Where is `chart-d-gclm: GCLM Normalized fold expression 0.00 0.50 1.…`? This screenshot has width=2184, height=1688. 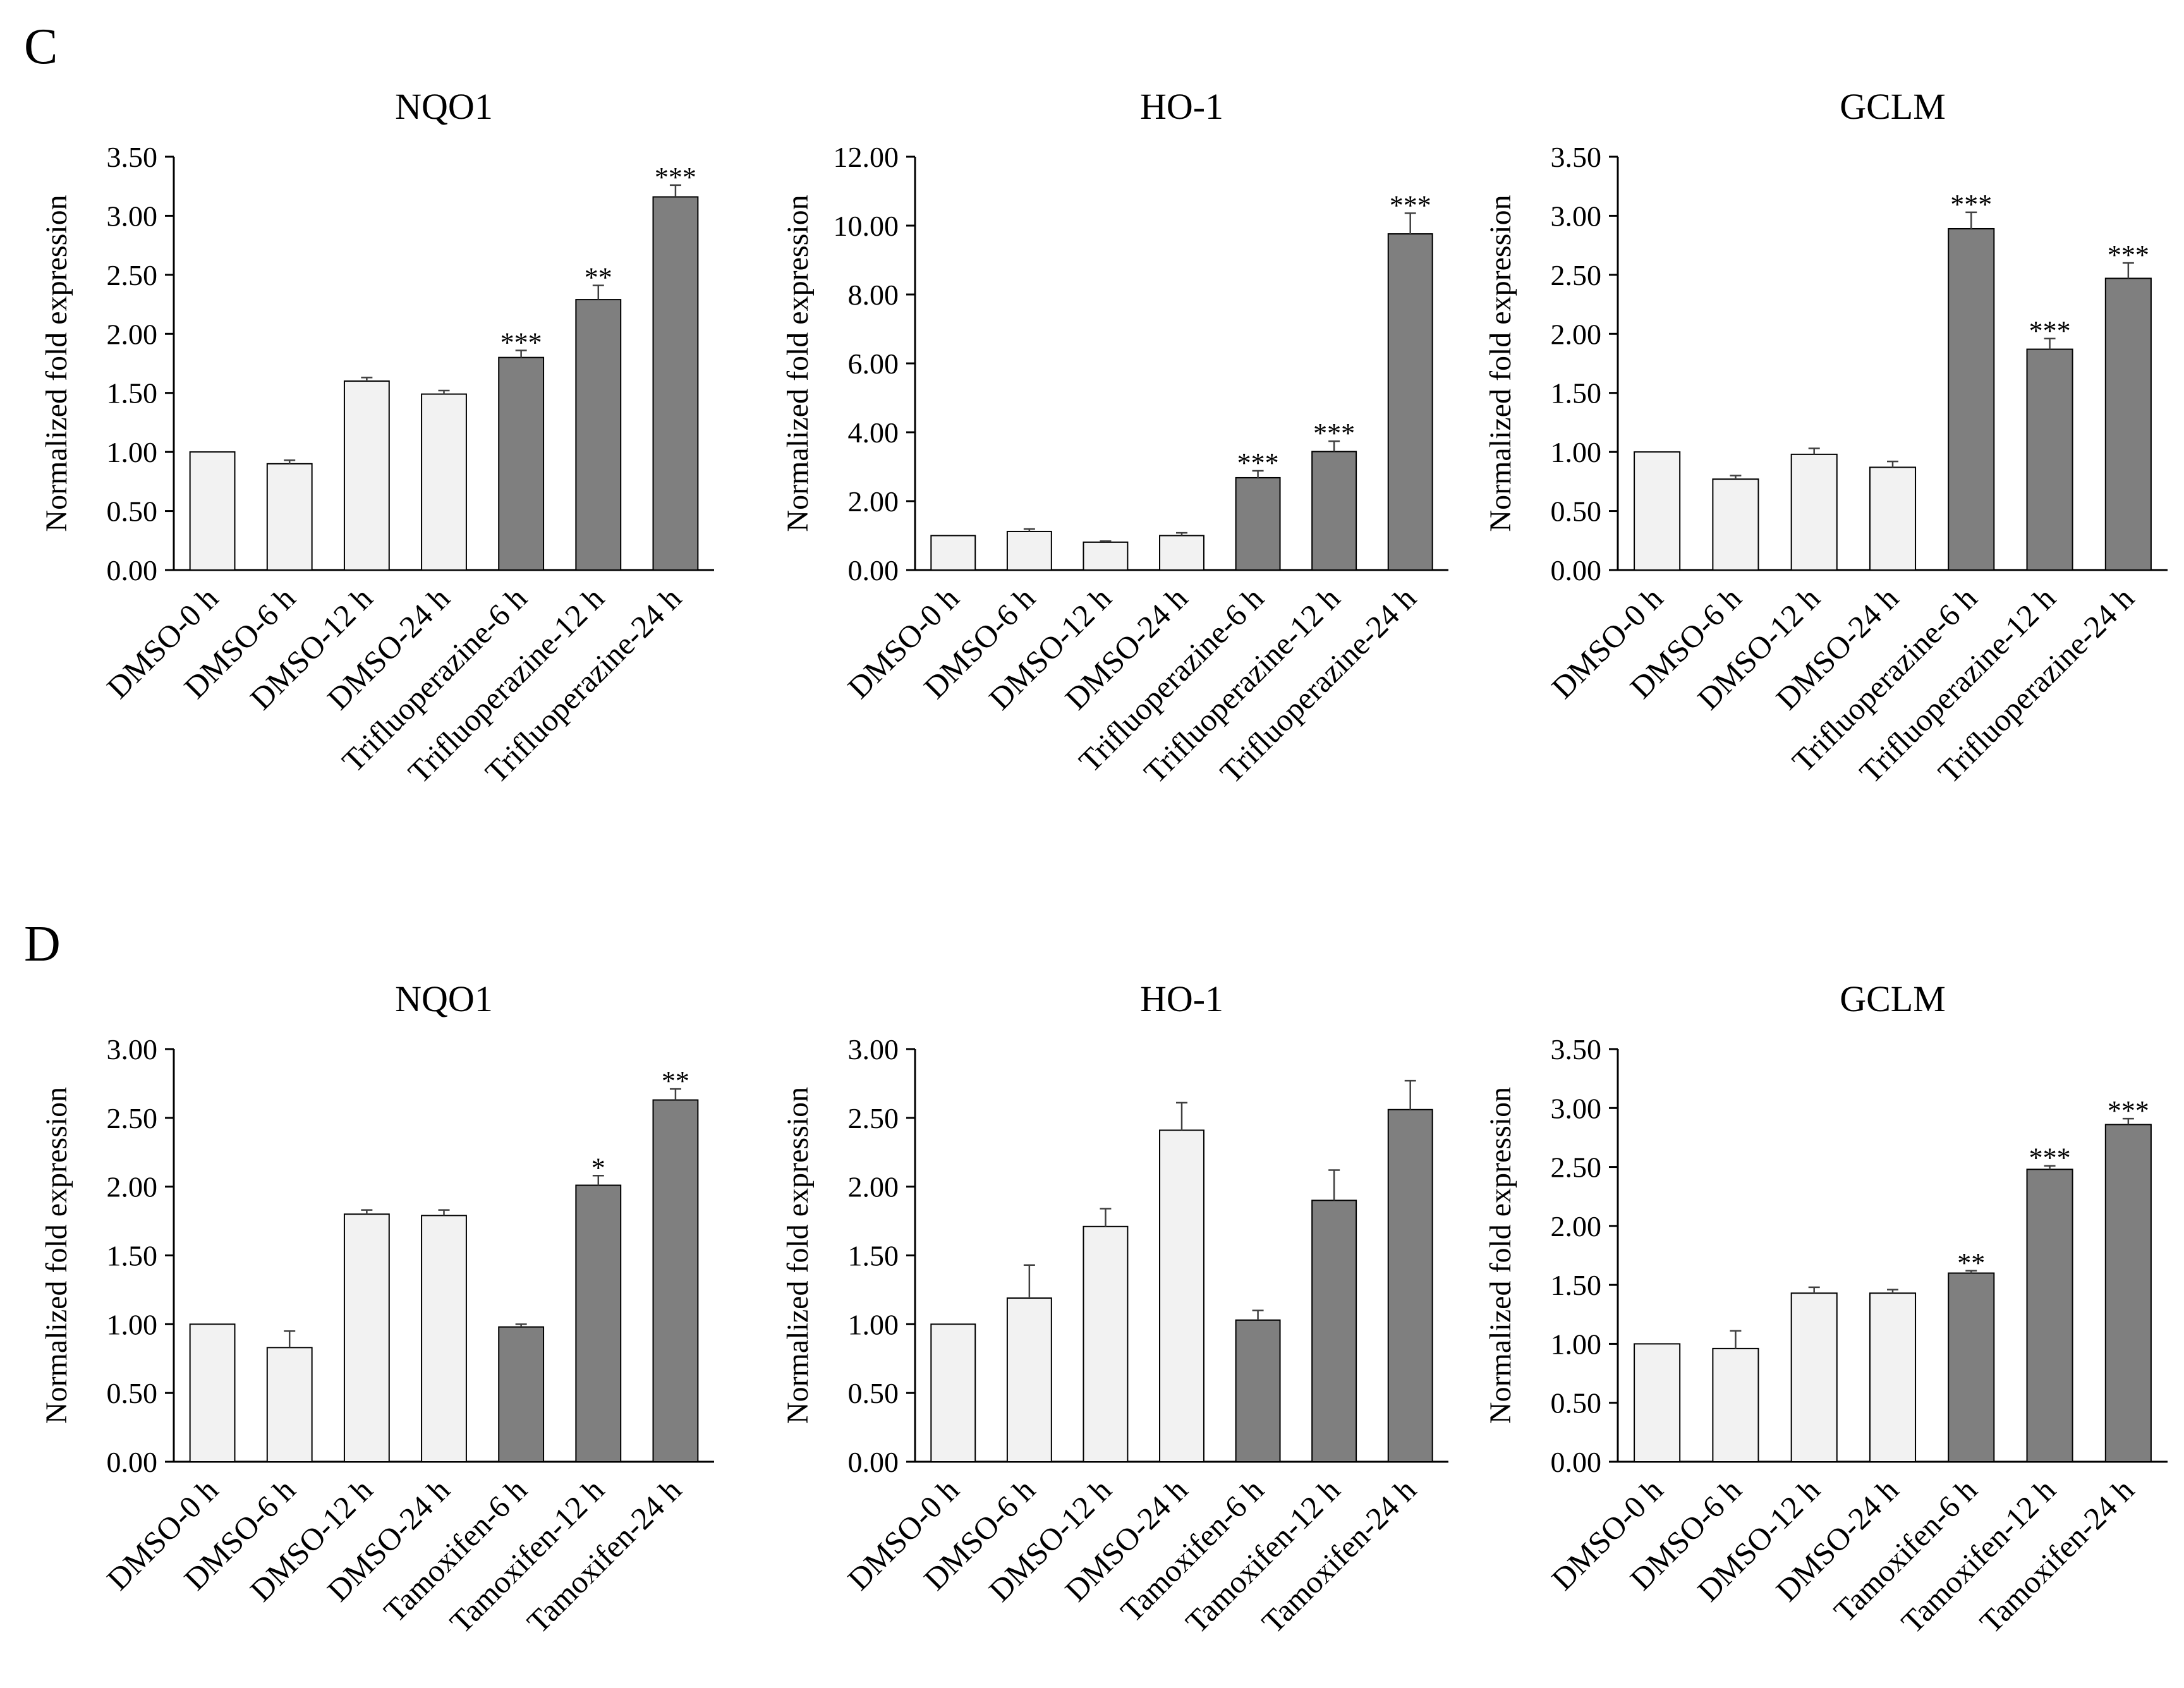
chart-d-gclm: GCLM Normalized fold expression 0.00 0.50 1.… is located at coordinates (1826, 1309).